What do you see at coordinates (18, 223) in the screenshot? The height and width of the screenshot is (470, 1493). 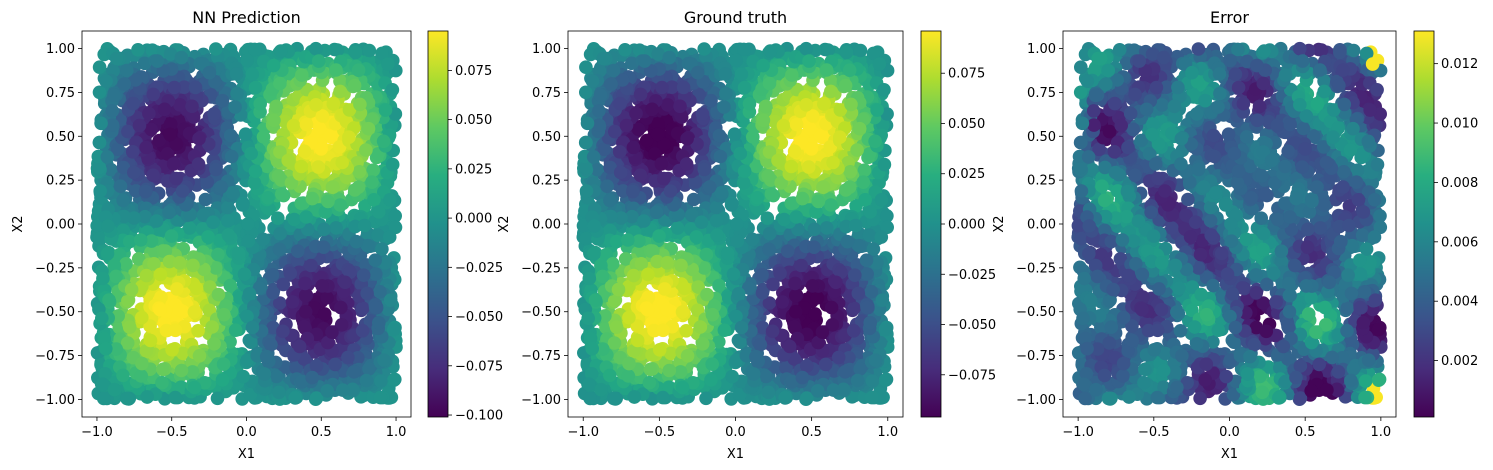 I see `y-axis-label: X2` at bounding box center [18, 223].